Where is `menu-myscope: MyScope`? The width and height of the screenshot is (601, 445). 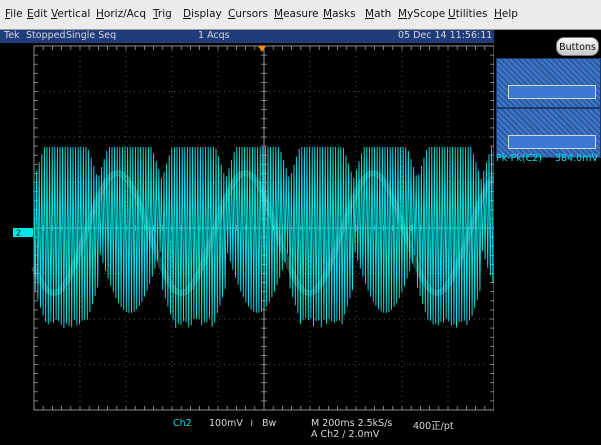 menu-myscope: MyScope is located at coordinates (421, 14).